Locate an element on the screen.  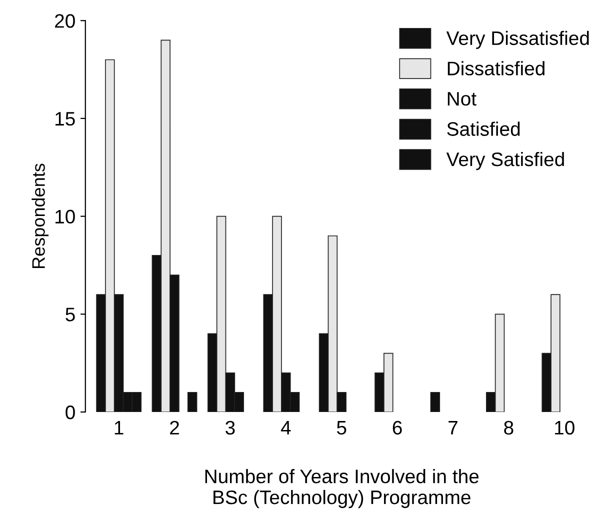
x-axis-title: Number of Years Involved in the BSc (Technology) Programme is located at coordinates (342, 488).